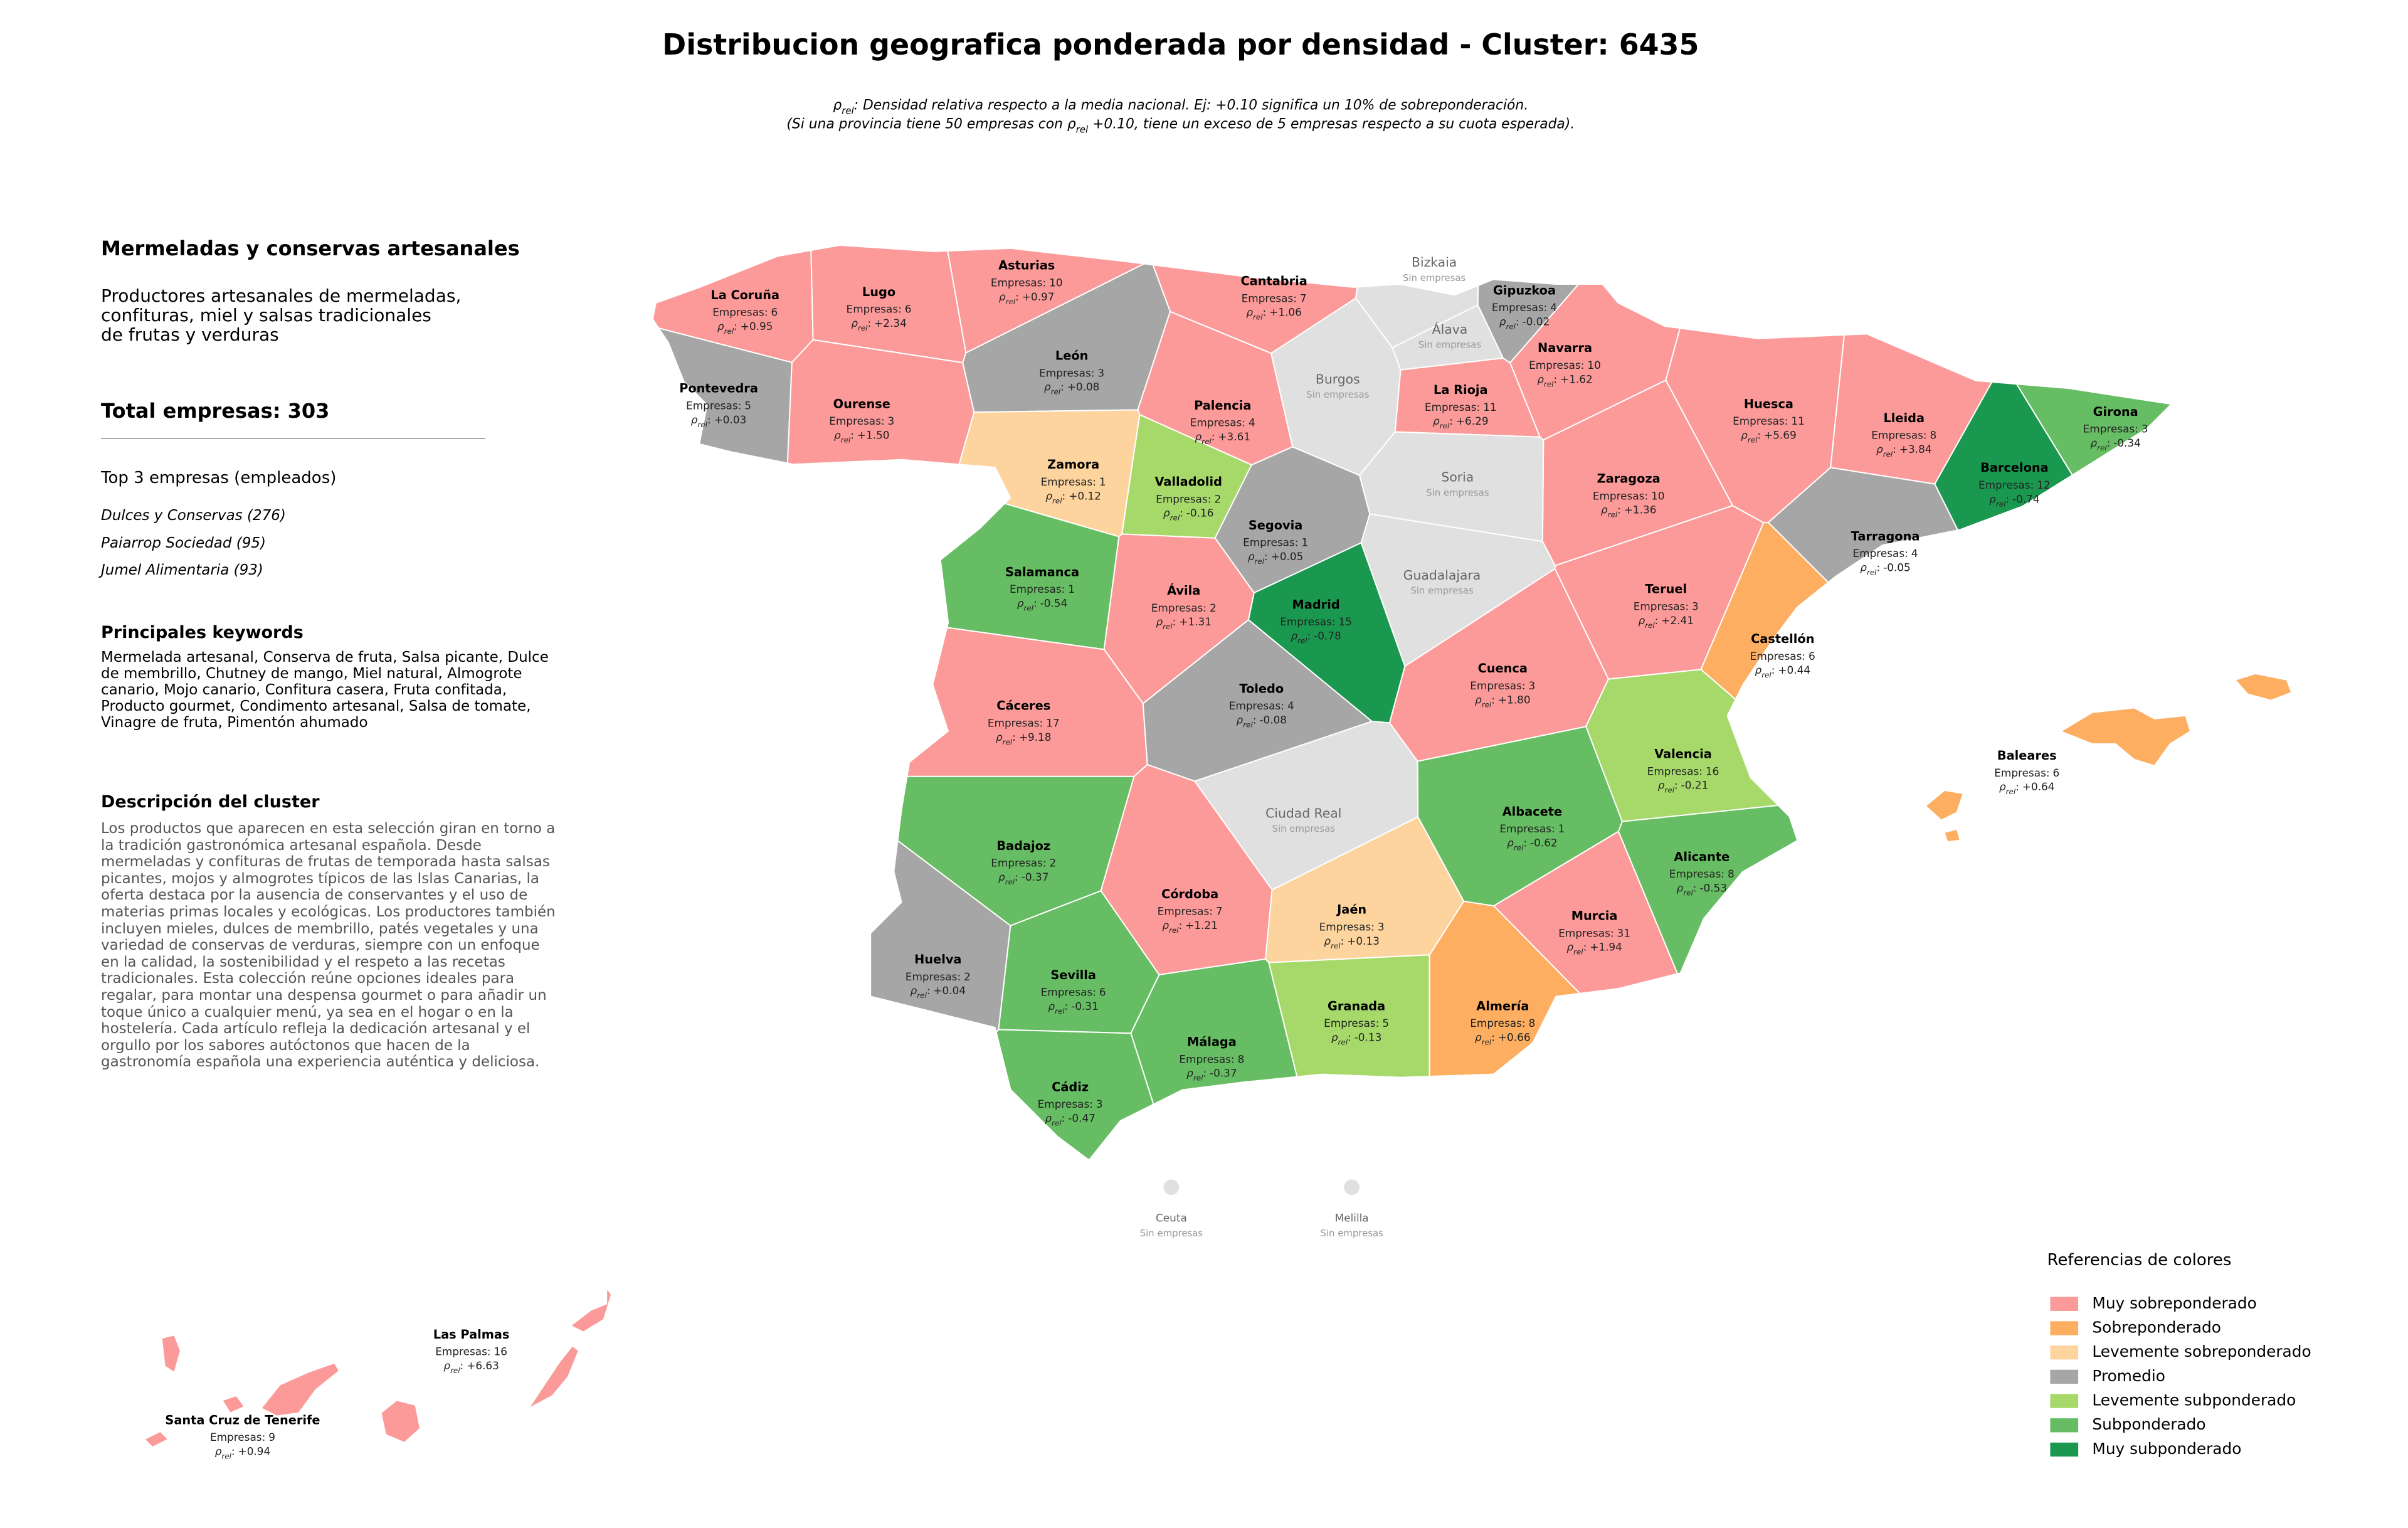  Describe the element at coordinates (2127, 443) in the screenshot. I see `rho-value: -0.34` at that location.